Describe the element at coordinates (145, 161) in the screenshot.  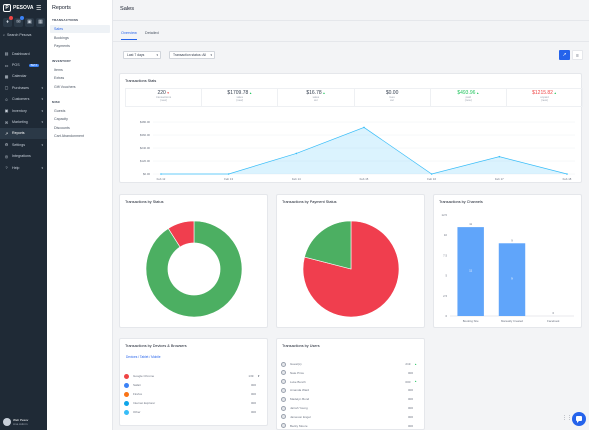
I see `y-tick-label: $120.00` at that location.